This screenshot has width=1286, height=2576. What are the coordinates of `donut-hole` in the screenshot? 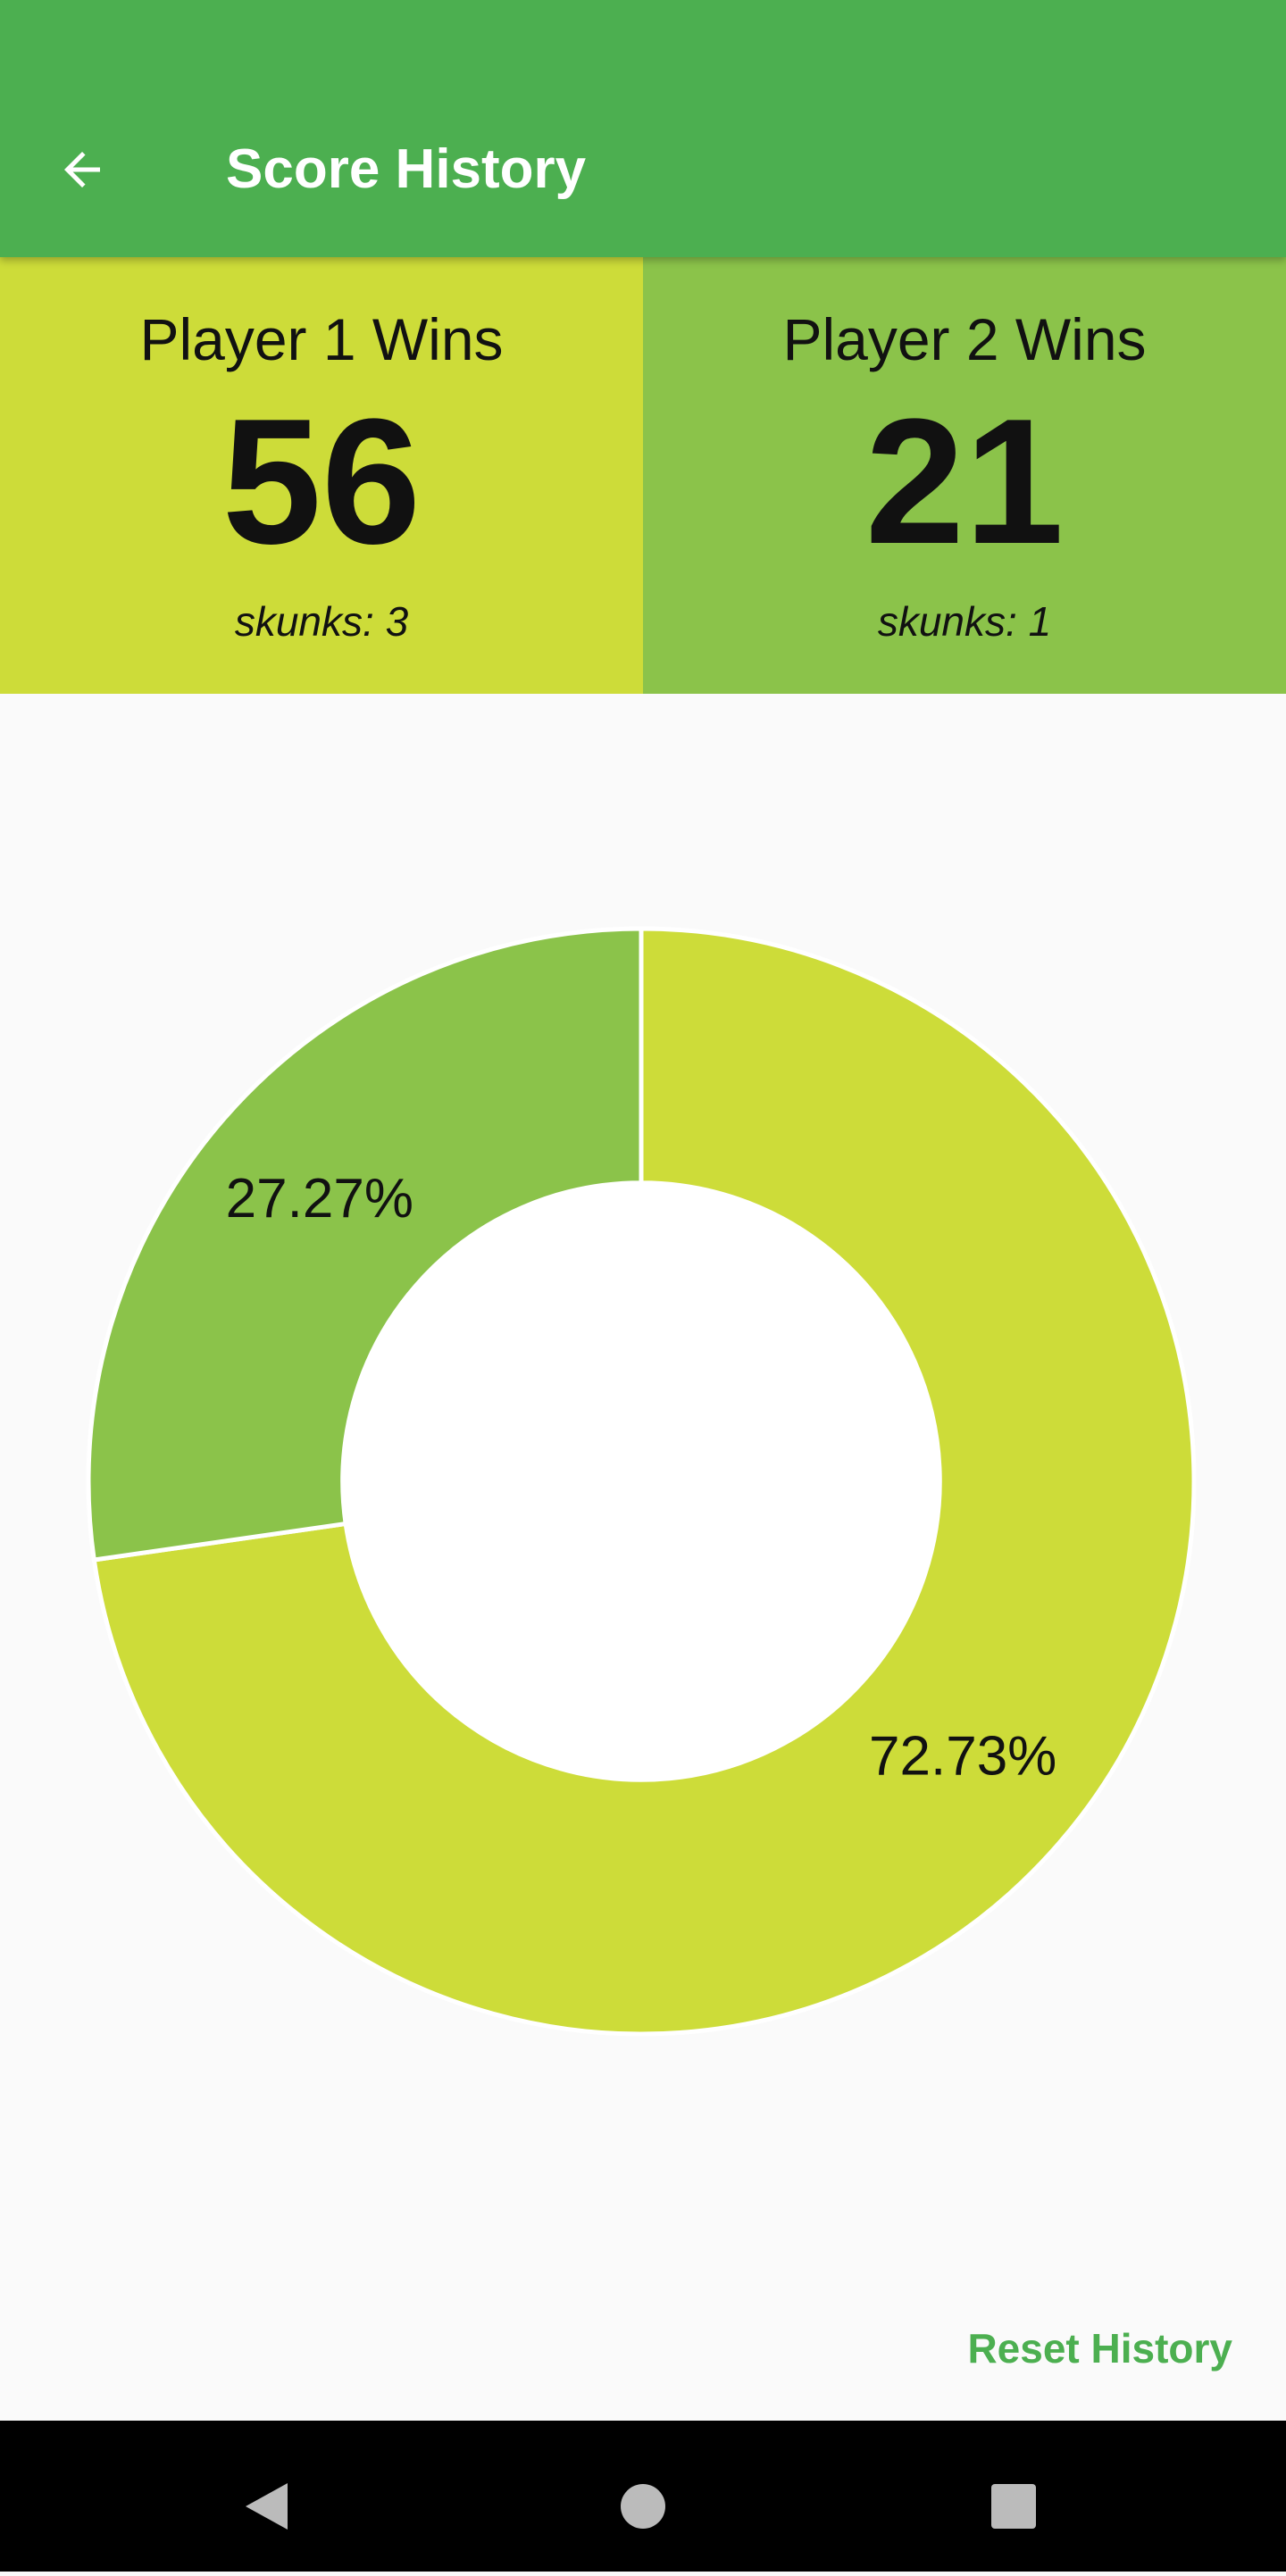 It's located at (641, 1481).